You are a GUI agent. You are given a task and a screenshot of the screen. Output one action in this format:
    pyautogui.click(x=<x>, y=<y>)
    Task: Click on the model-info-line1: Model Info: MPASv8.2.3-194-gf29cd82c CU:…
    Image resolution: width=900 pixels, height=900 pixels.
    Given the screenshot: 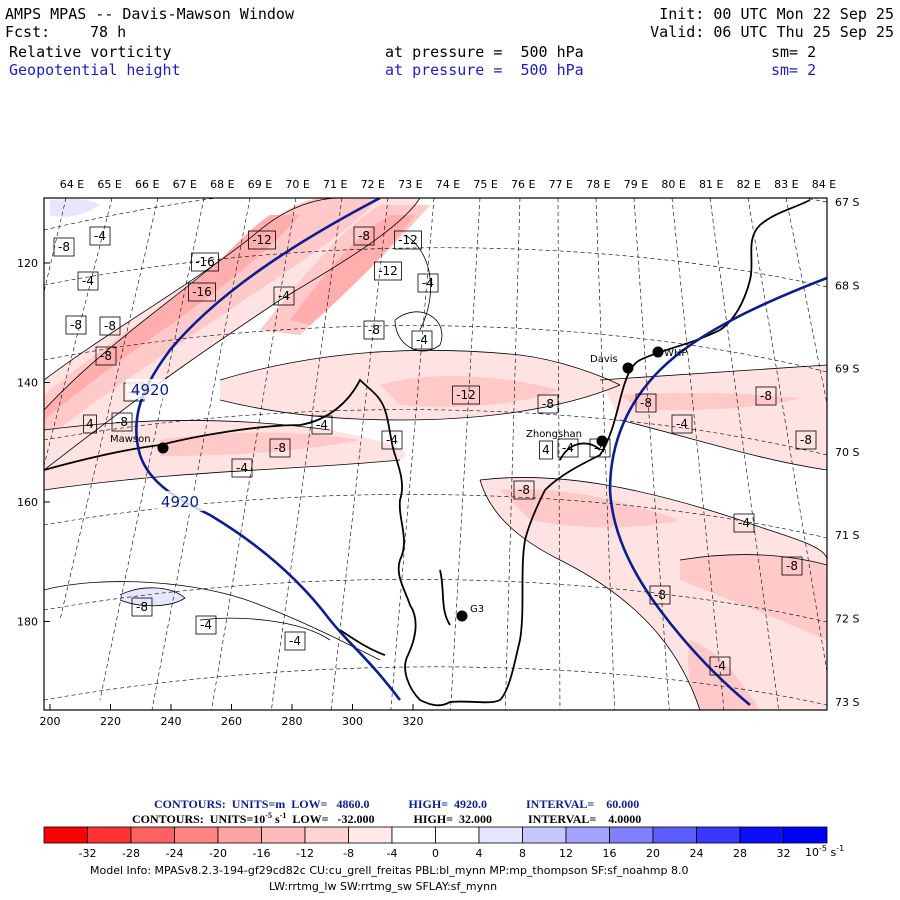 What is the action you would take?
    pyautogui.click(x=389, y=870)
    